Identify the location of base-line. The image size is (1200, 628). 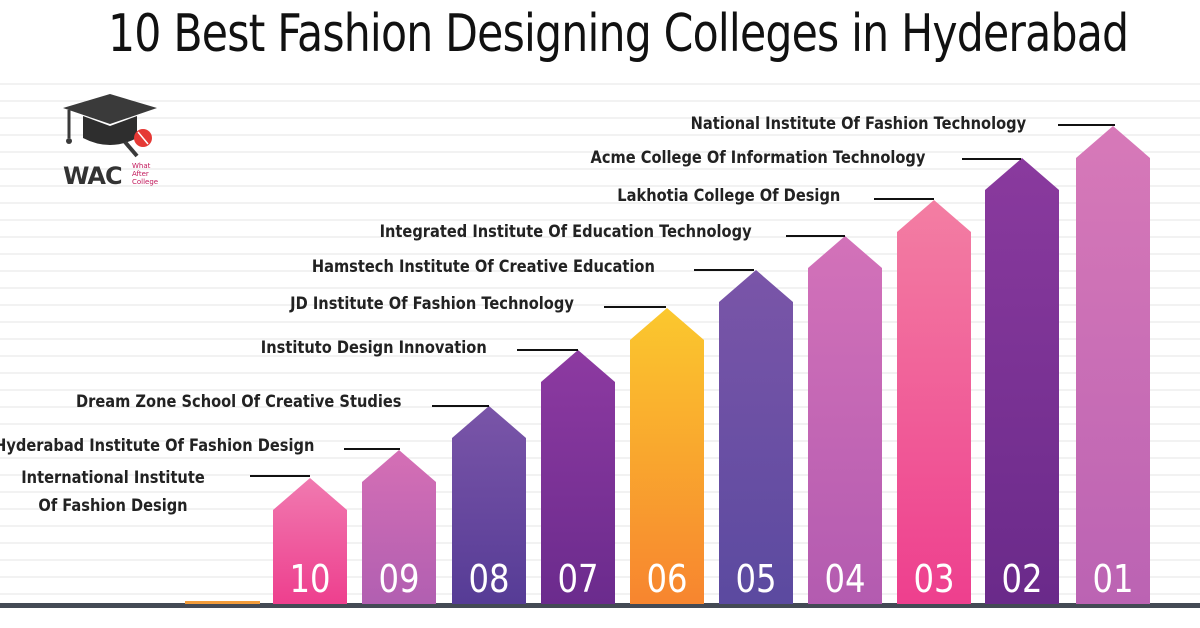
(600, 605).